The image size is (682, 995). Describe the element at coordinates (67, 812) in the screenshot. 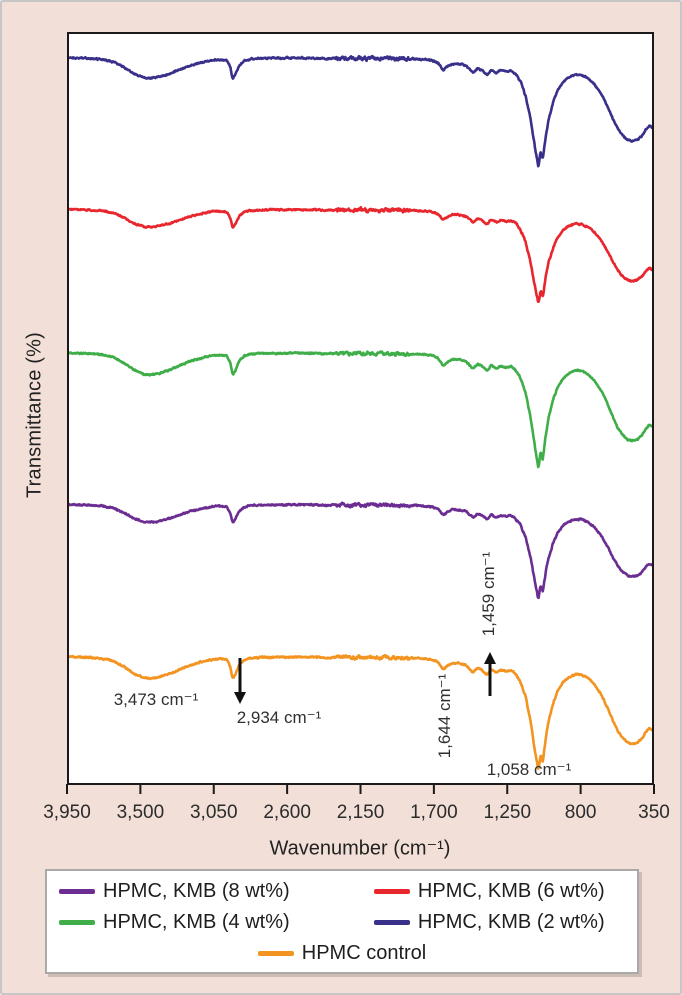

I see `x-tick-label: 3,950` at that location.